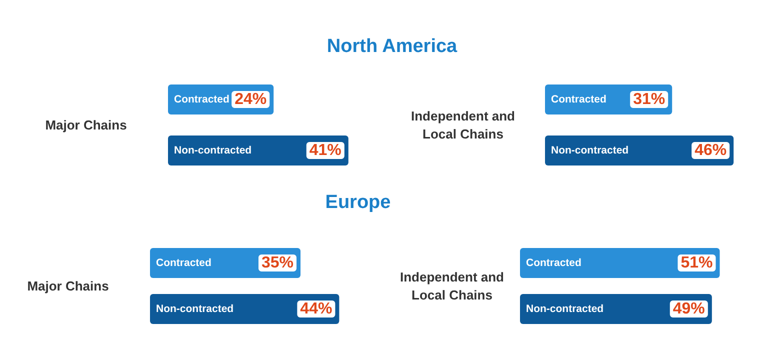  Describe the element at coordinates (392, 47) in the screenshot. I see `text: North America` at that location.